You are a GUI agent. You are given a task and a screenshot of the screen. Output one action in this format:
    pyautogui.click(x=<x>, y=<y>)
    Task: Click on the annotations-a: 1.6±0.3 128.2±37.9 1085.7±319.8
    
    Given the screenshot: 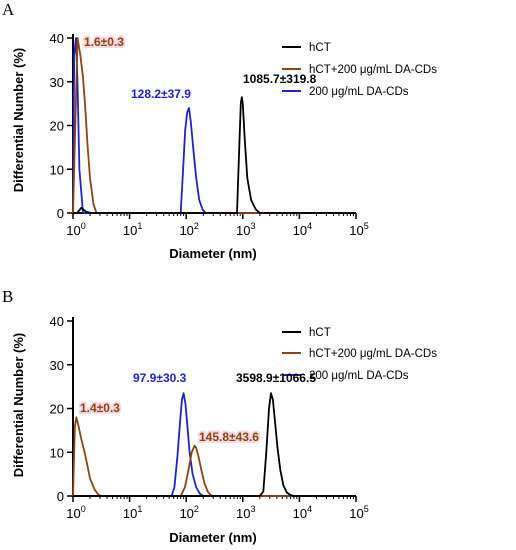 What is the action you would take?
    pyautogui.click(x=199, y=67)
    